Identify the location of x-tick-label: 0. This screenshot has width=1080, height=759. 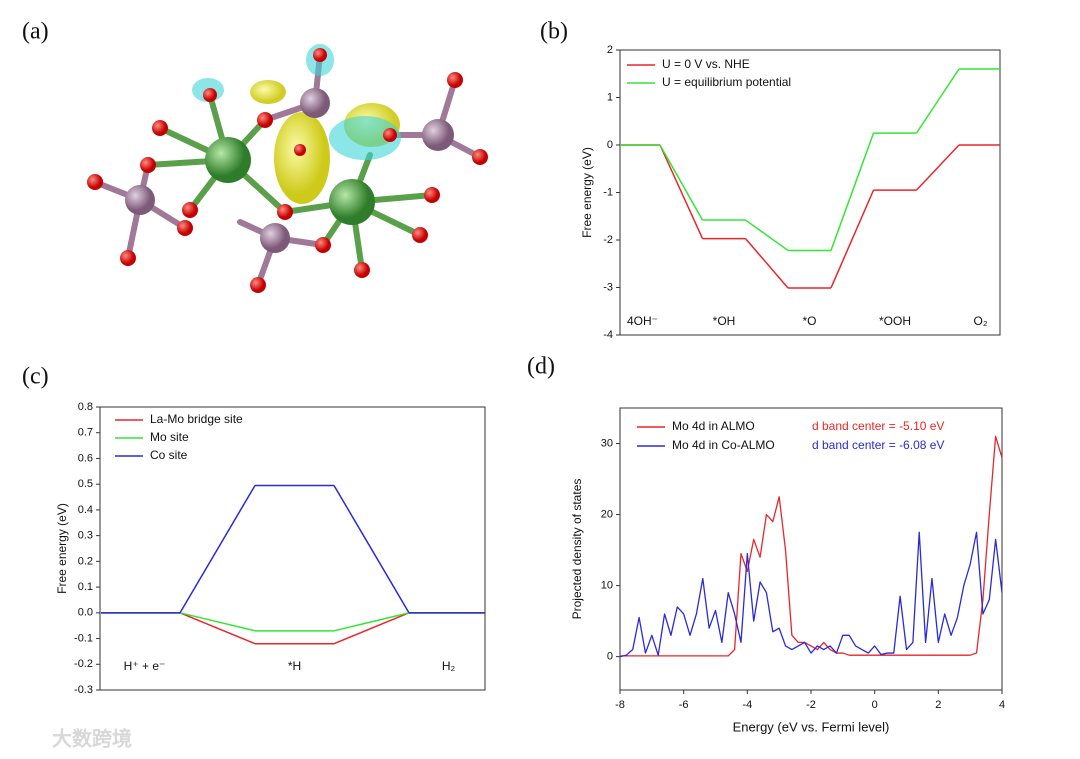
(875, 705).